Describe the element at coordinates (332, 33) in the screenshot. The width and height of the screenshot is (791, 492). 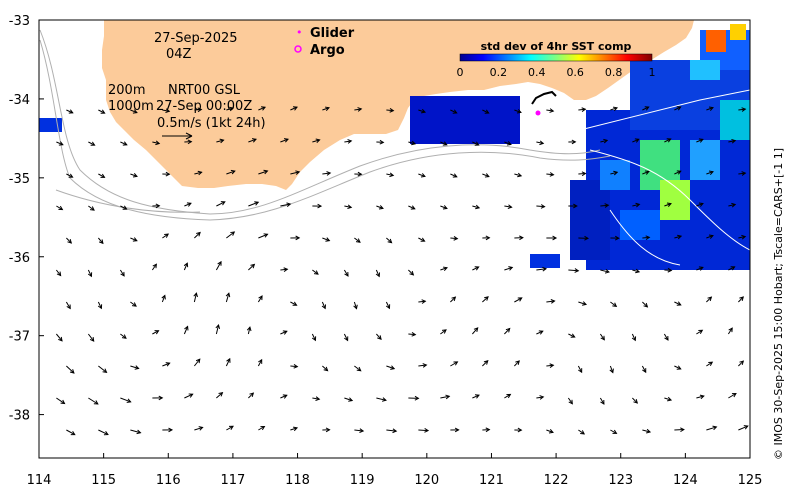
I see `glider-legend-label: Glider` at that location.